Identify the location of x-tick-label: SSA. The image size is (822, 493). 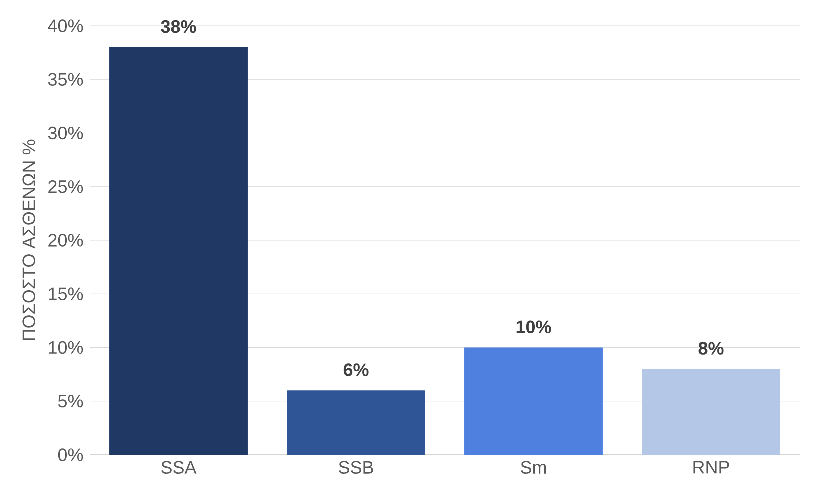
(179, 467).